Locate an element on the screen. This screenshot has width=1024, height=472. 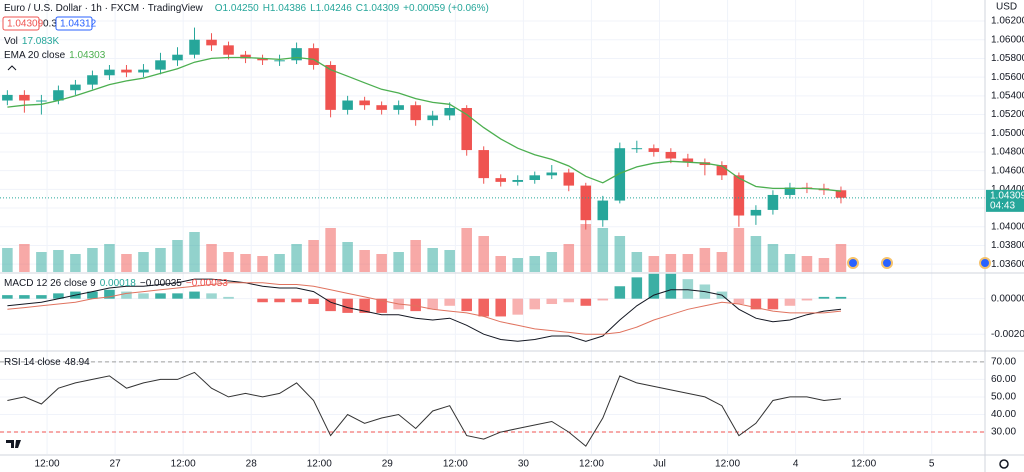
y-tick-label: 1.05000 is located at coordinates (1007, 133).